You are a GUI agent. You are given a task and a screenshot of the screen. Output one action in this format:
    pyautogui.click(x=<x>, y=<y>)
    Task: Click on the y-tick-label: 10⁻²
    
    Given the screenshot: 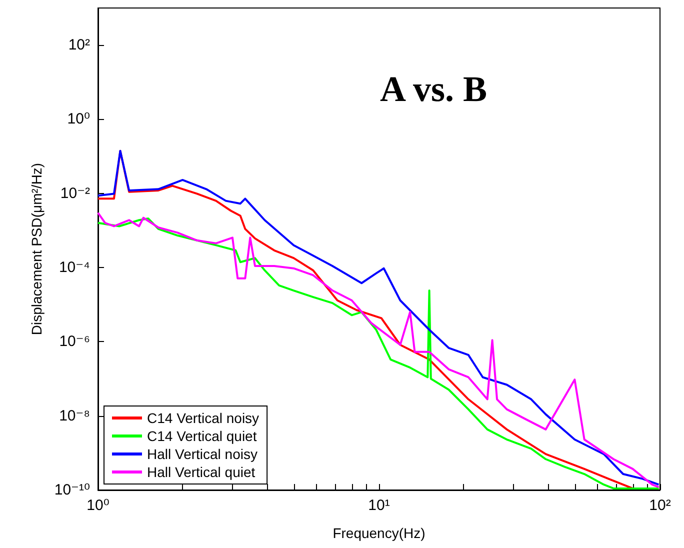 What is the action you would take?
    pyautogui.click(x=75, y=193)
    